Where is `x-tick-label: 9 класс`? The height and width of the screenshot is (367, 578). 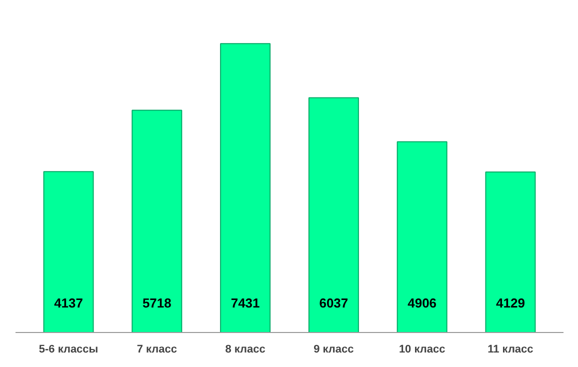 x-tick-label: 9 класс is located at coordinates (334, 350).